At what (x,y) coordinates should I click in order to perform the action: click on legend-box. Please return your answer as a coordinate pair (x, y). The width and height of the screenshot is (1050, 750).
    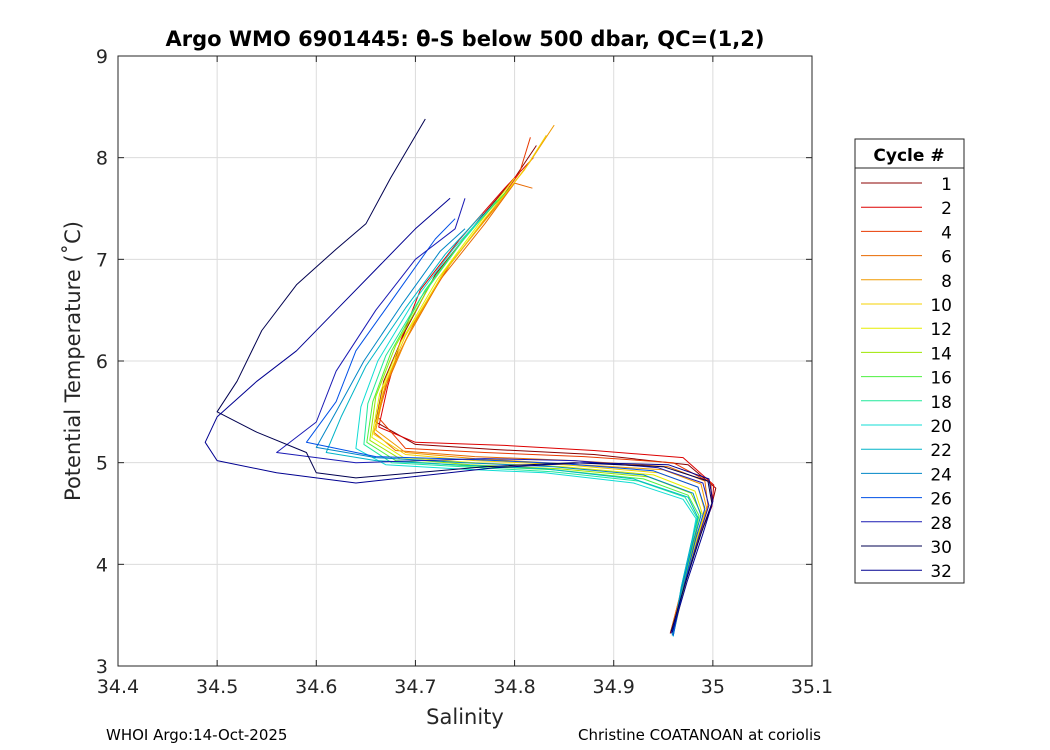
    Looking at the image, I should click on (909, 361).